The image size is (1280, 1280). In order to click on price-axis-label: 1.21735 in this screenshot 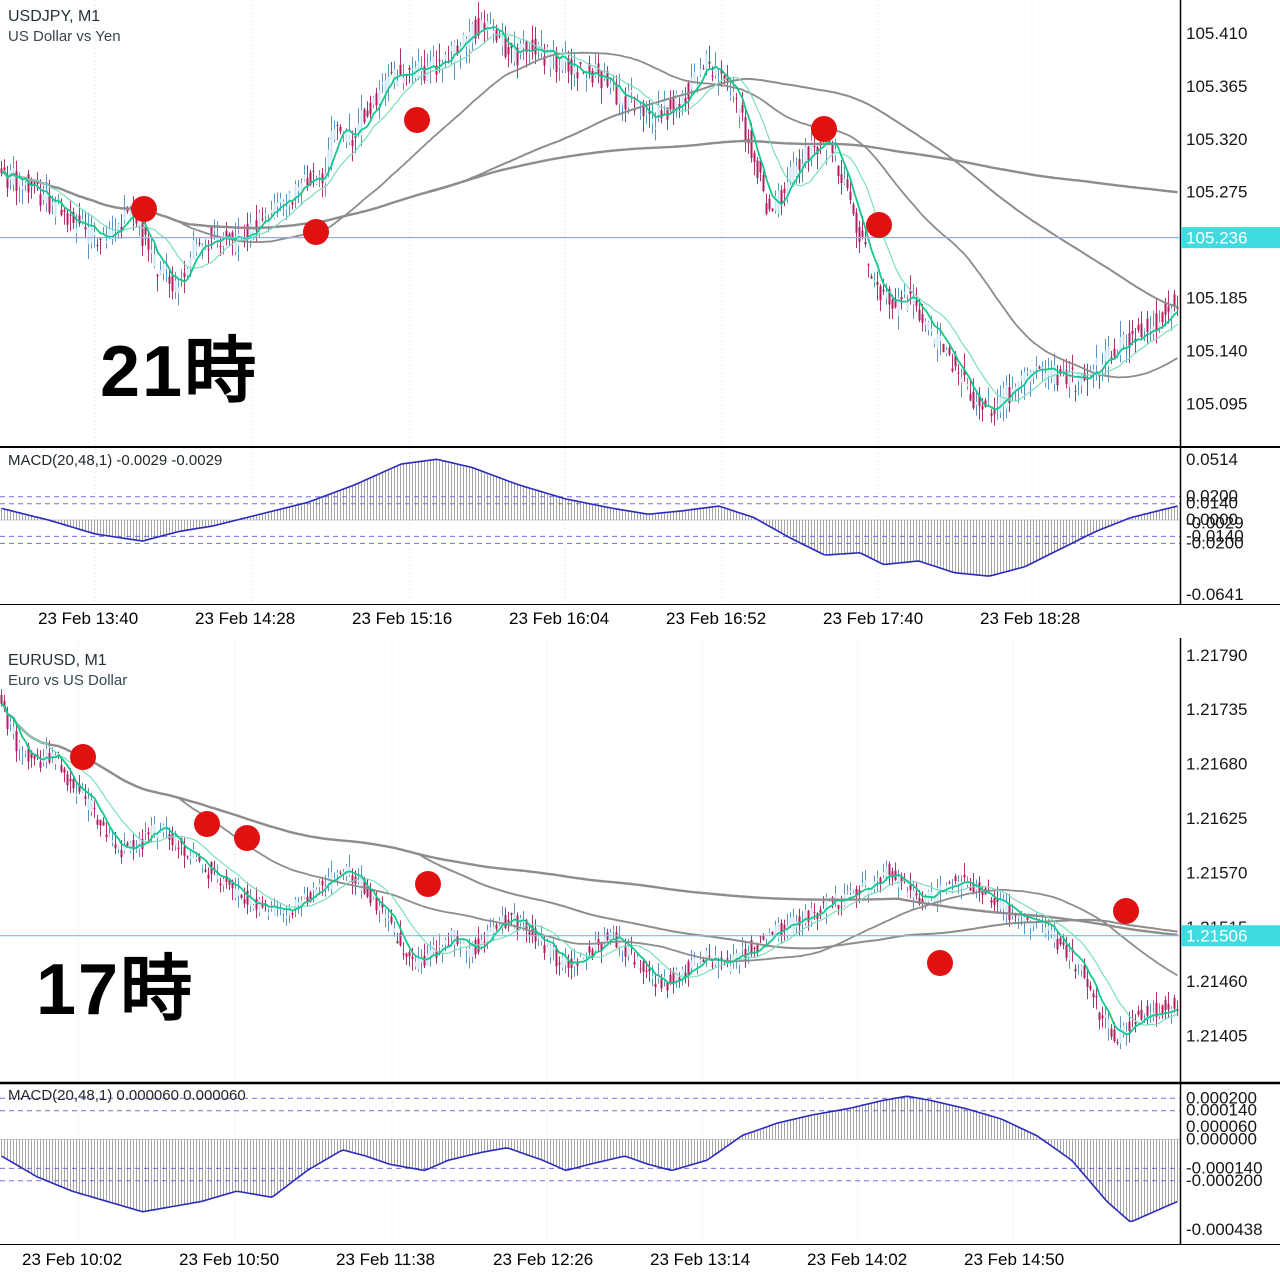, I will do `click(1216, 709)`.